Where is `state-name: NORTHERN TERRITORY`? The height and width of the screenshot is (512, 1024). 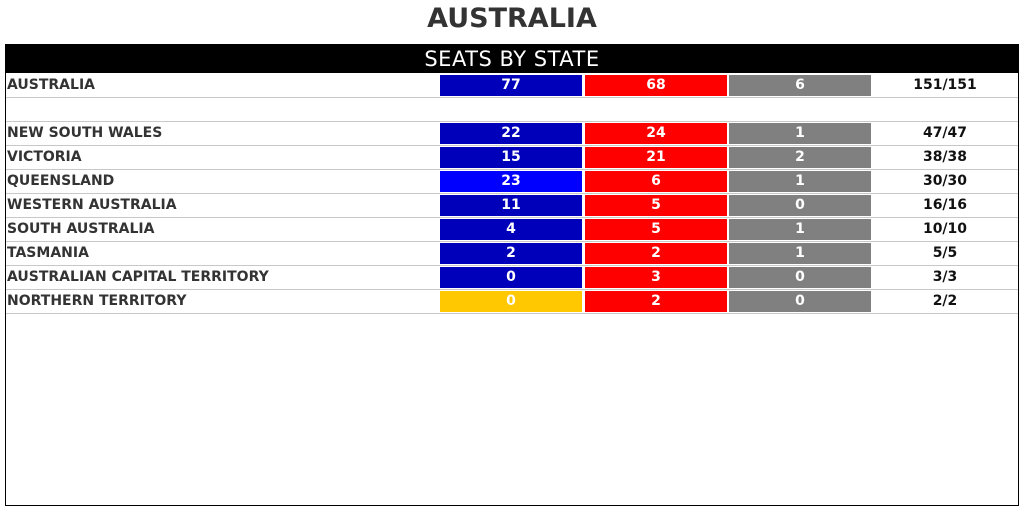 state-name: NORTHERN TERRITORY is located at coordinates (97, 301).